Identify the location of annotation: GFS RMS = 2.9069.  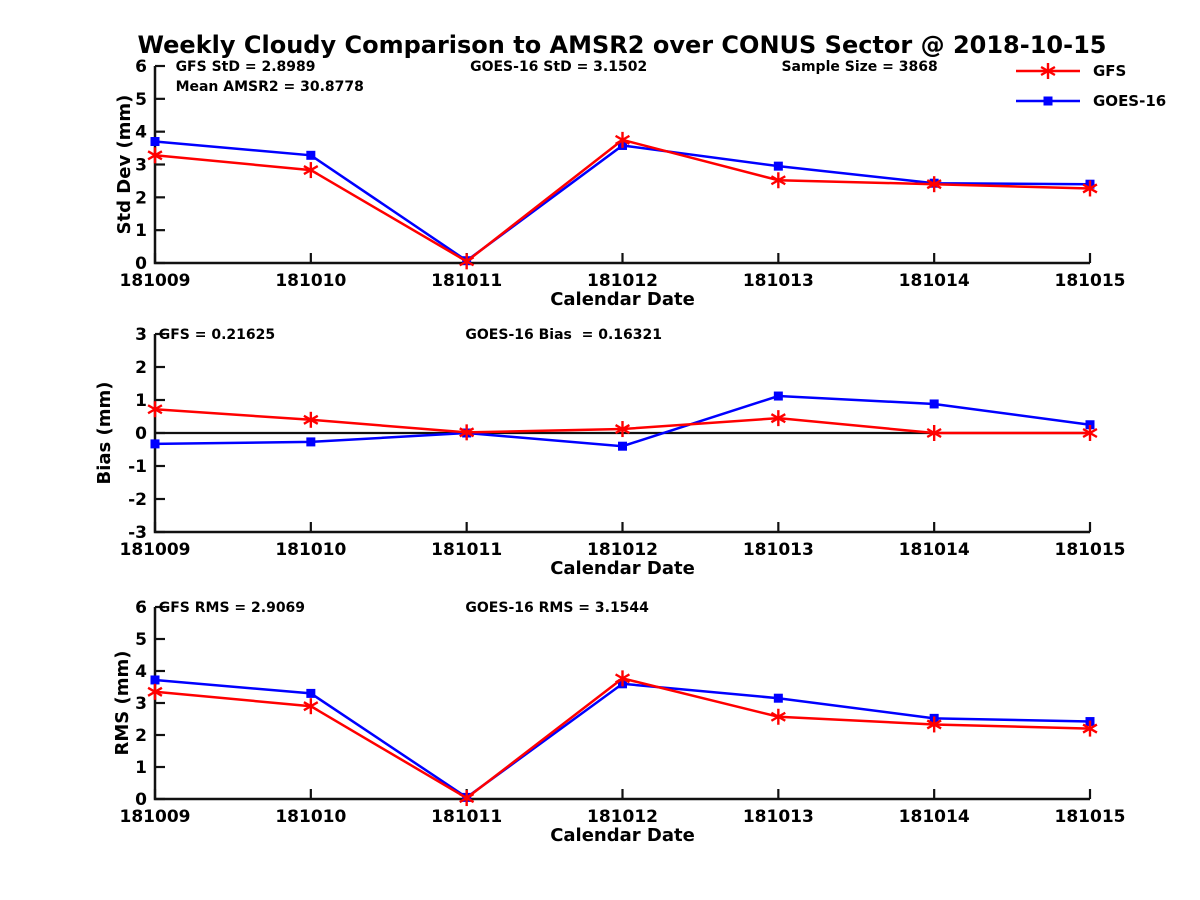
(232, 608).